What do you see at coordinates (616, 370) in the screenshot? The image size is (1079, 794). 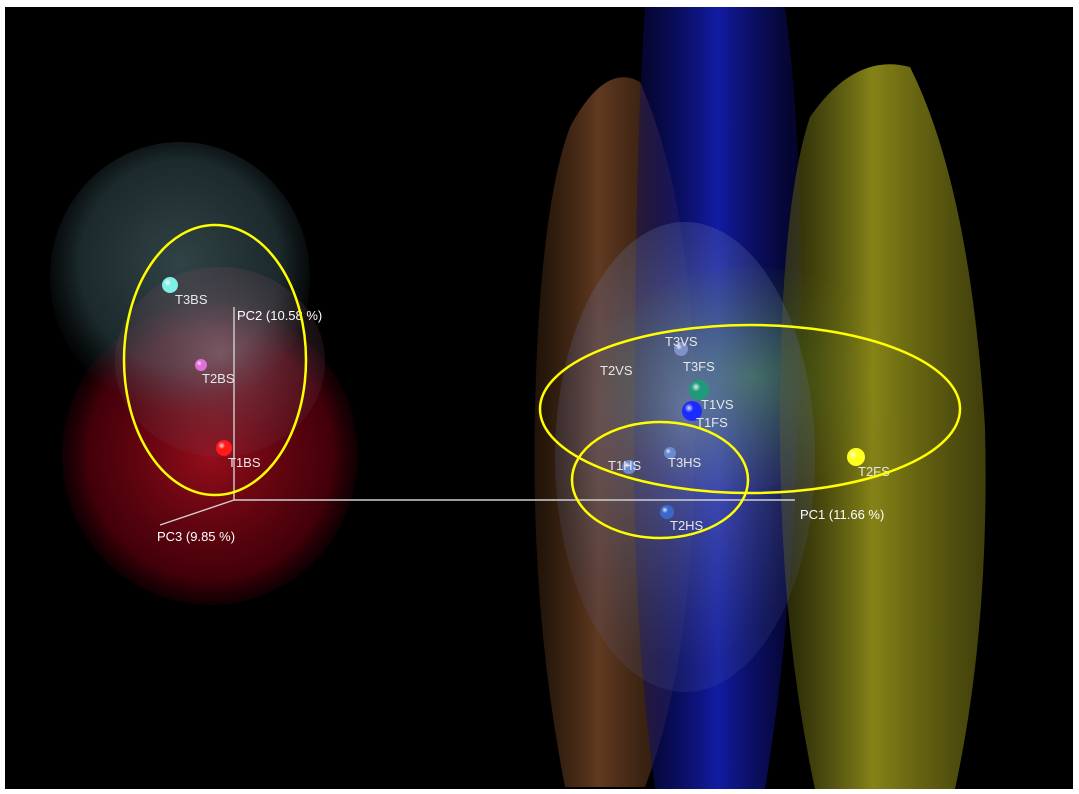 I see `point-label-t2vs: T2VS` at bounding box center [616, 370].